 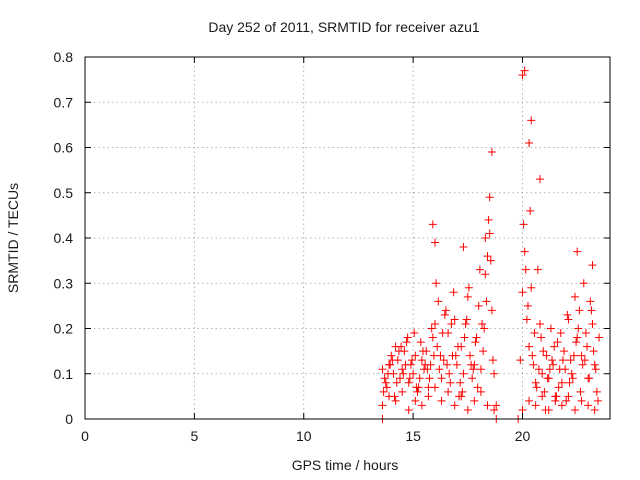 I want to click on y-tick-label: 0.6, so click(x=64, y=148).